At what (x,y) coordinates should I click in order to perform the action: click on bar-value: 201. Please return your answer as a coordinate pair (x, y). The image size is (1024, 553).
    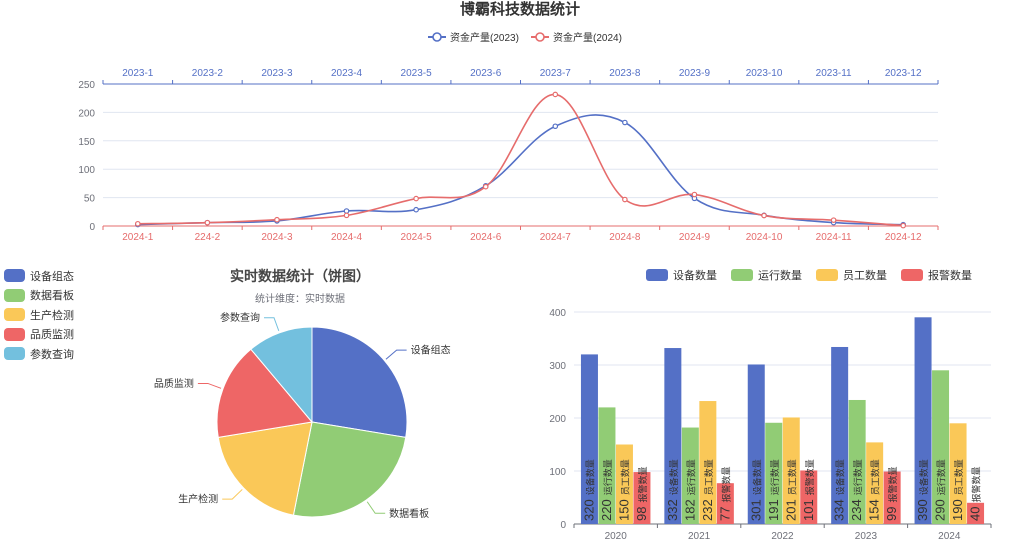
    Looking at the image, I should click on (790, 510).